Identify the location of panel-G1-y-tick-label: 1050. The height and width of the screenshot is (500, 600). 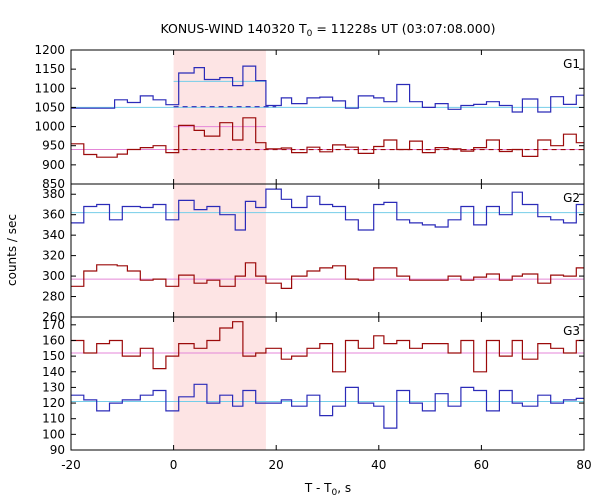
(49, 107).